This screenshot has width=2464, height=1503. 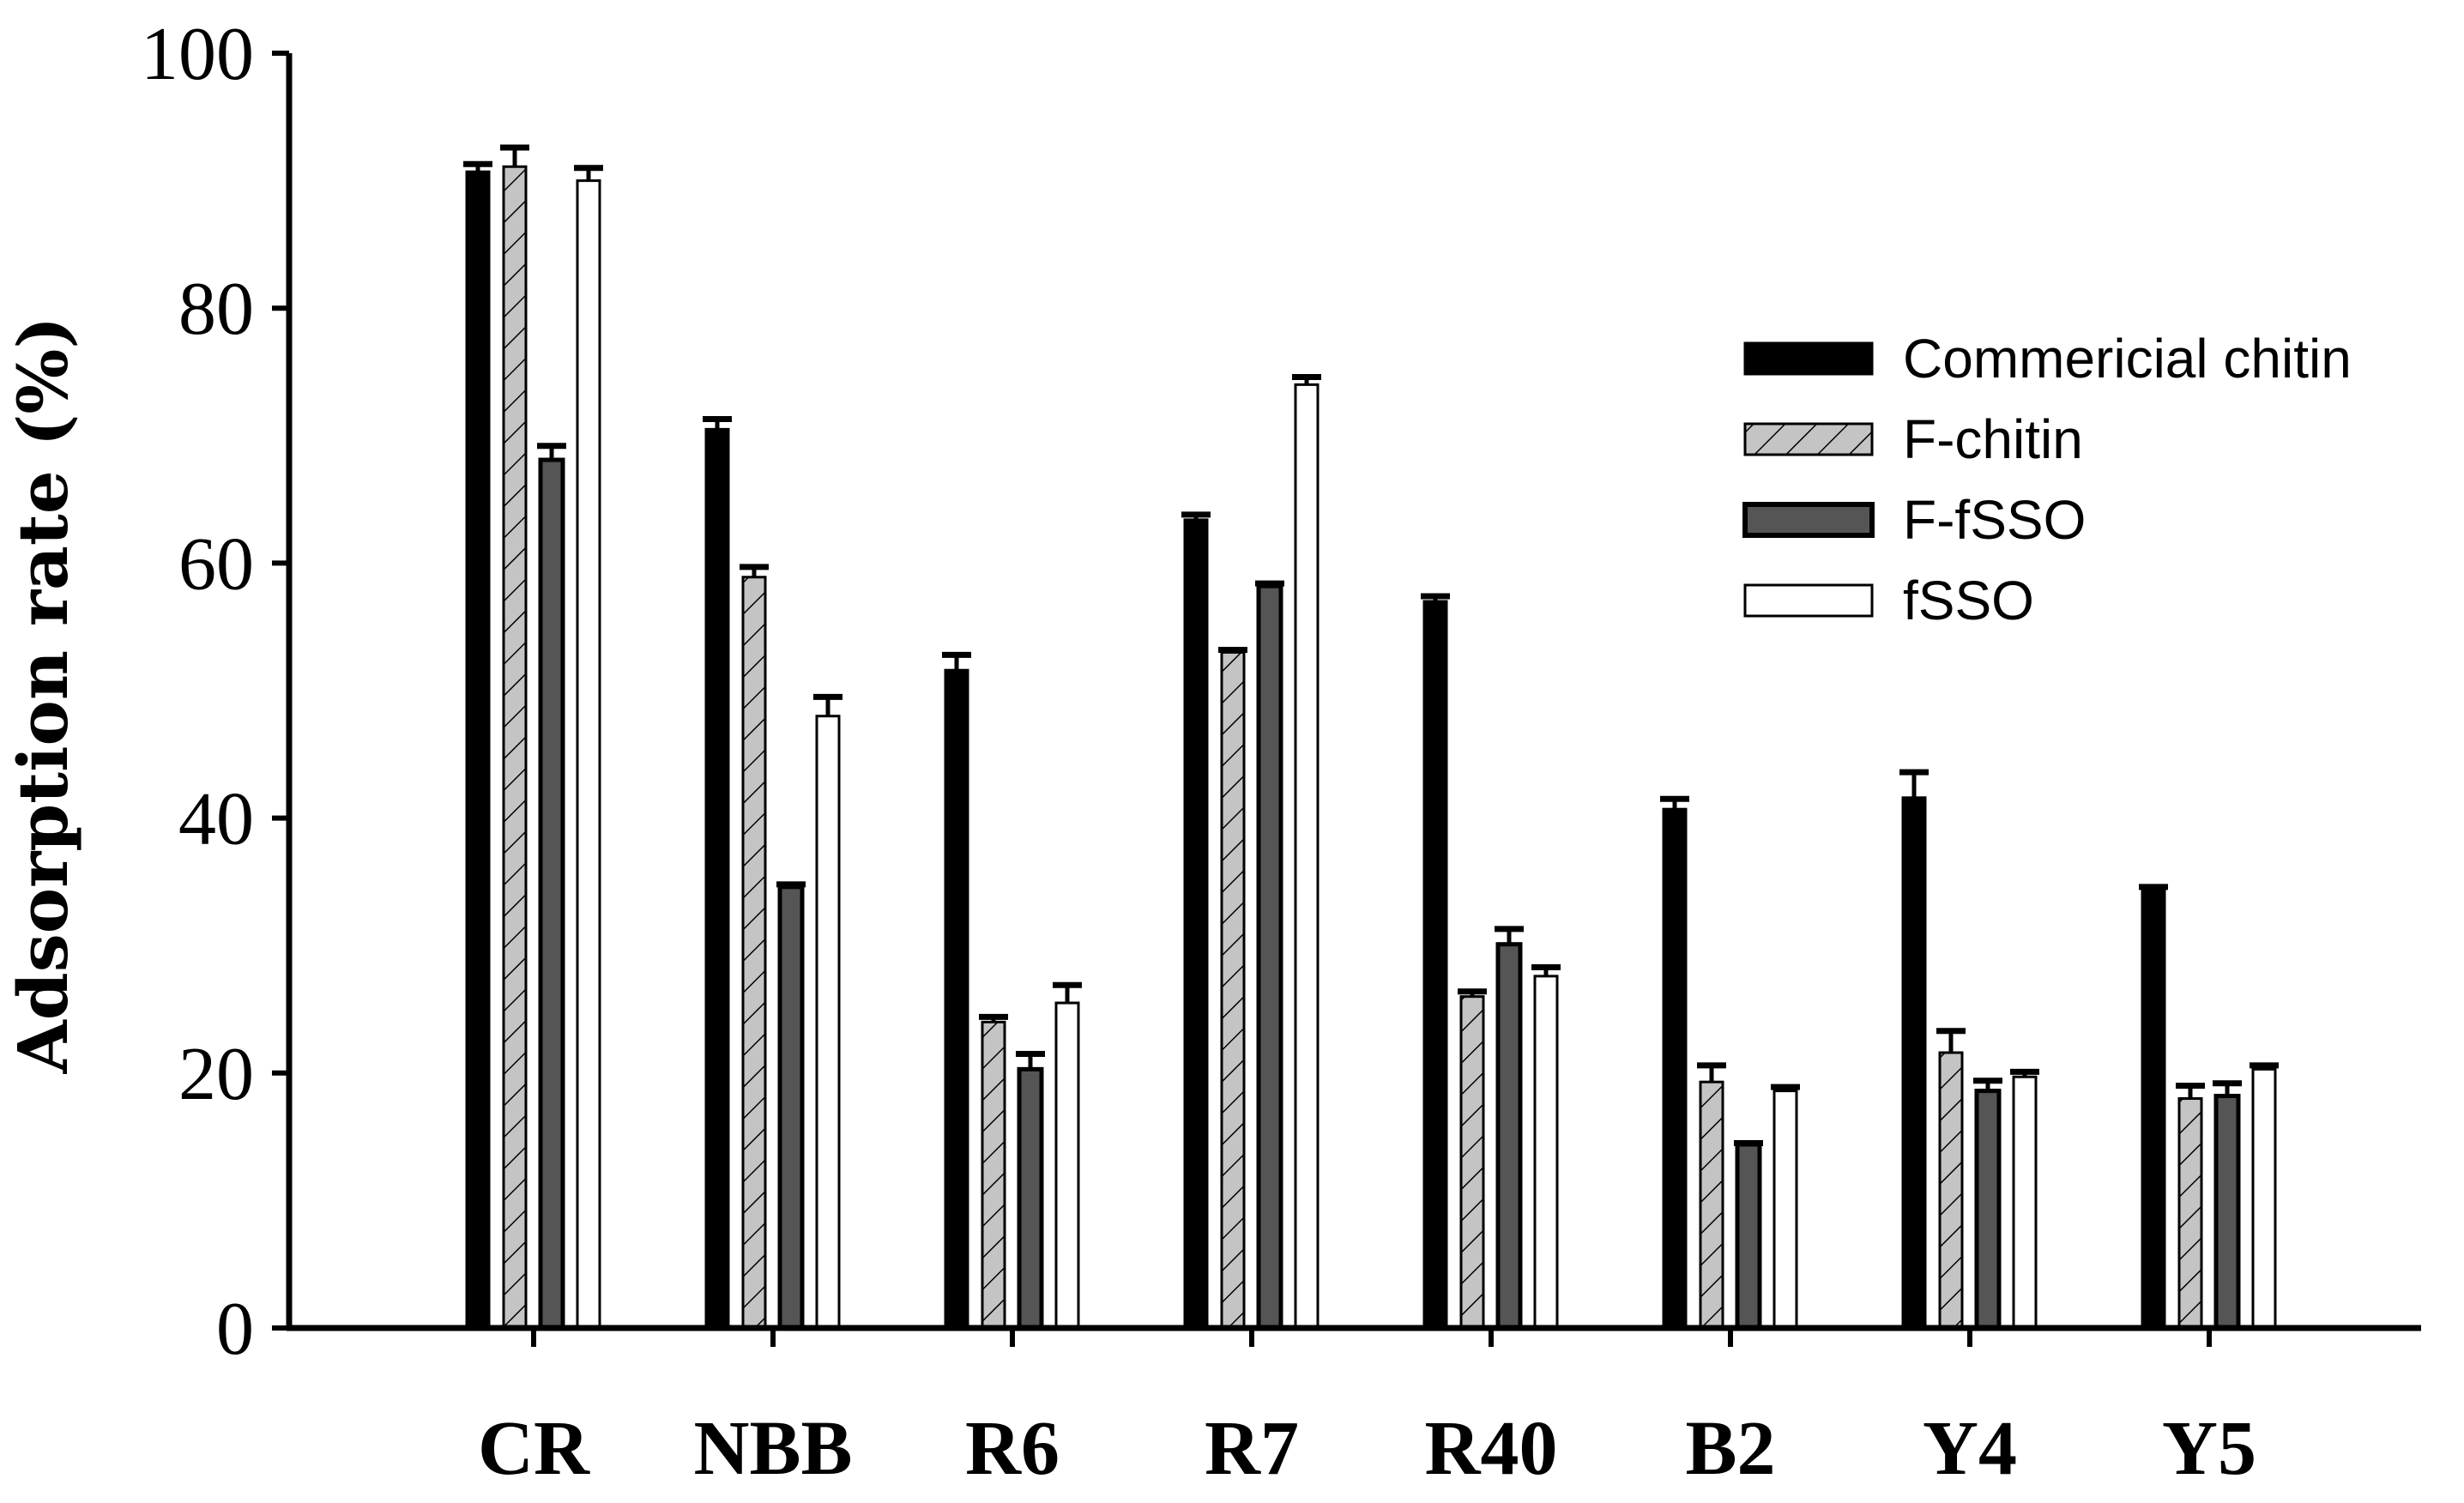 What do you see at coordinates (1269, 957) in the screenshot?
I see `bar-f-fsso-r7` at bounding box center [1269, 957].